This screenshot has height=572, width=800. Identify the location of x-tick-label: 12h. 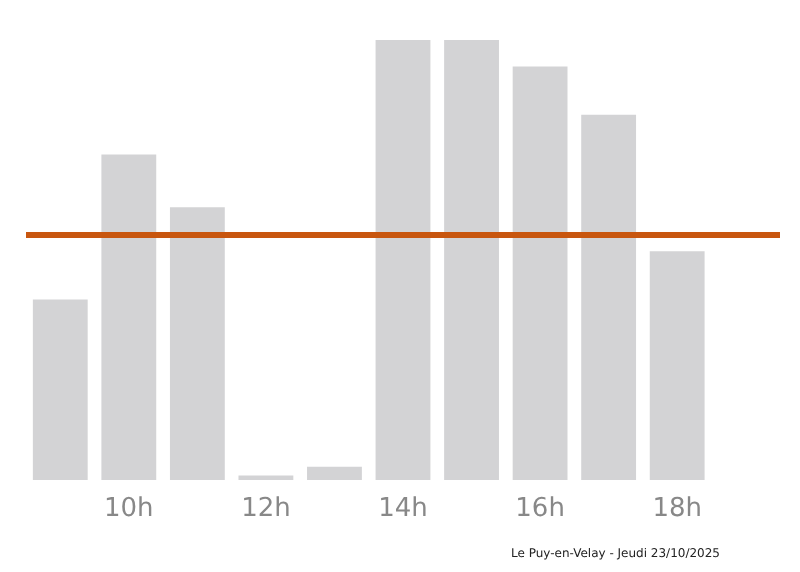
(266, 509).